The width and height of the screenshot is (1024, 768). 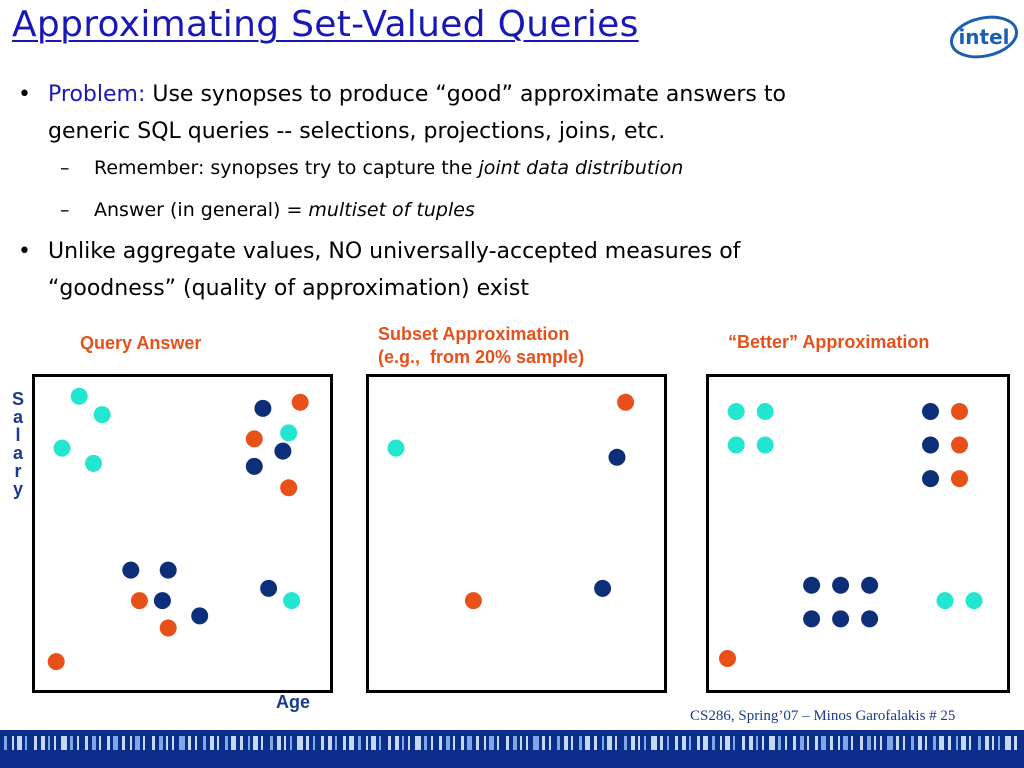 What do you see at coordinates (858, 533) in the screenshot?
I see `panel-better-approximation` at bounding box center [858, 533].